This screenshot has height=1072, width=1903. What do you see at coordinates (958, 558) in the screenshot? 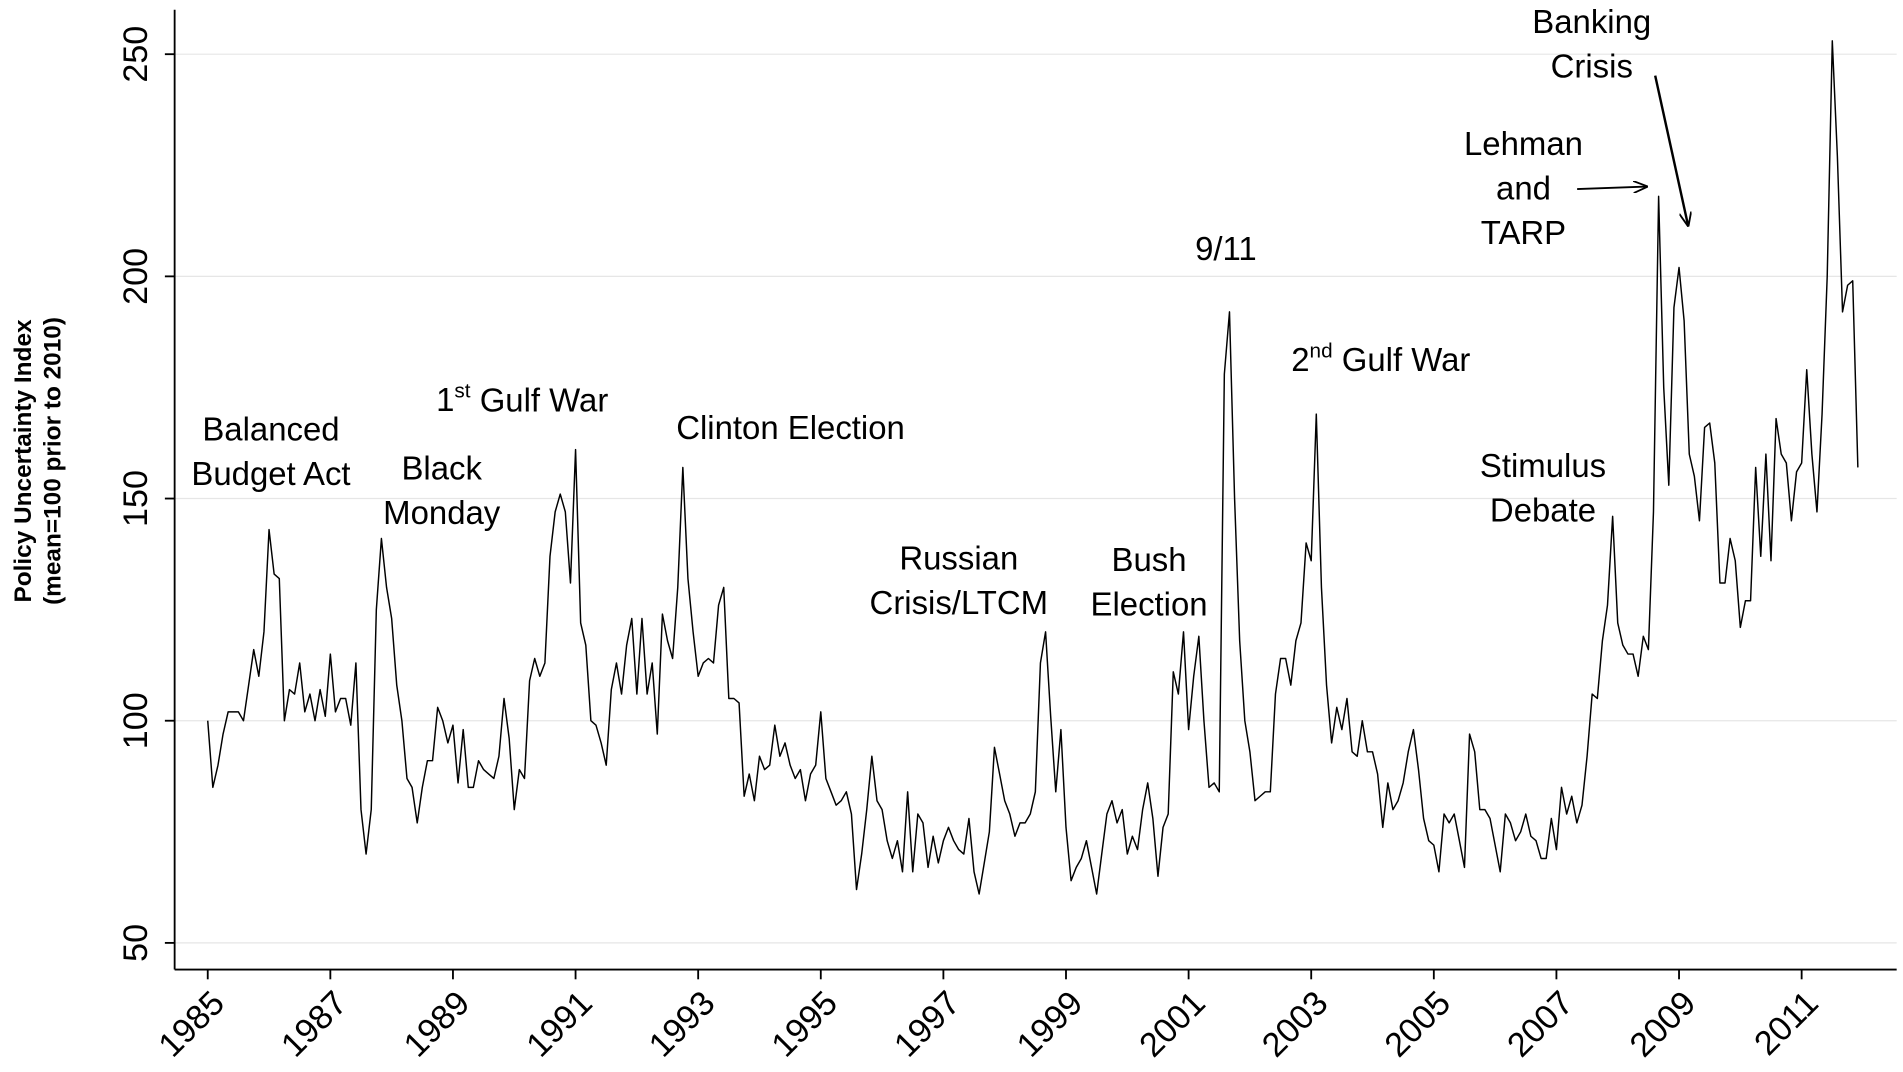
I see `annotation: Russian` at bounding box center [958, 558].